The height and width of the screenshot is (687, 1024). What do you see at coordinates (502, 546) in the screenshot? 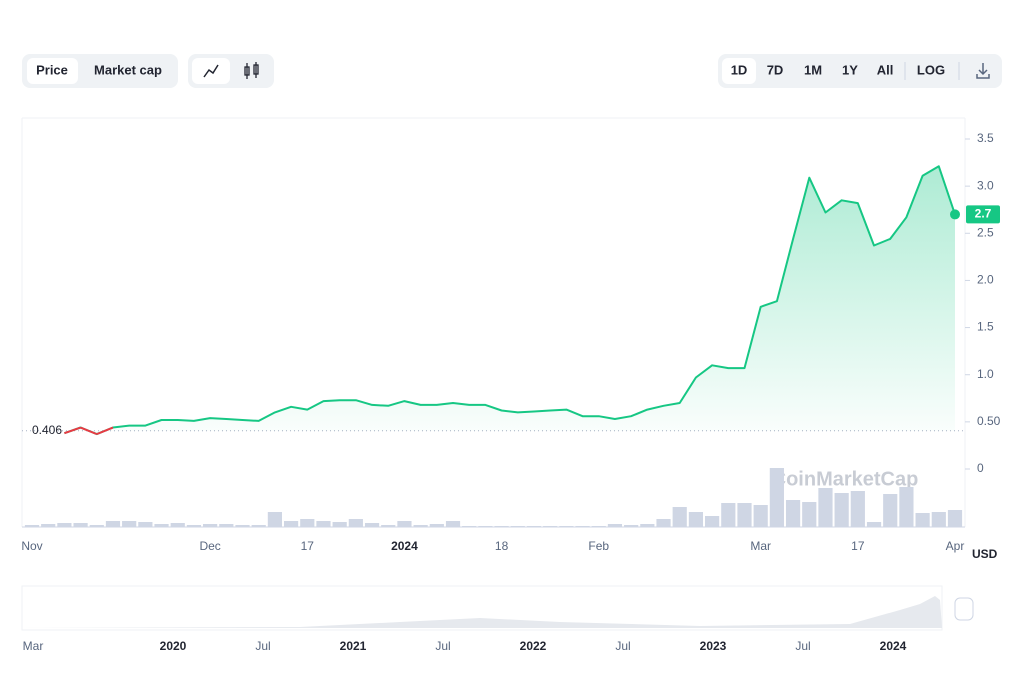
I see `x-tick-label: 18` at bounding box center [502, 546].